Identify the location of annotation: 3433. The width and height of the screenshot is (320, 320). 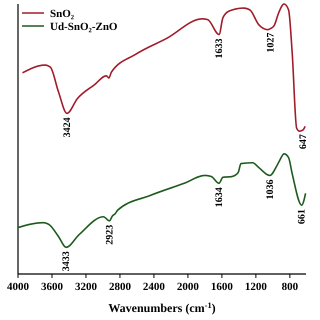
(66, 261).